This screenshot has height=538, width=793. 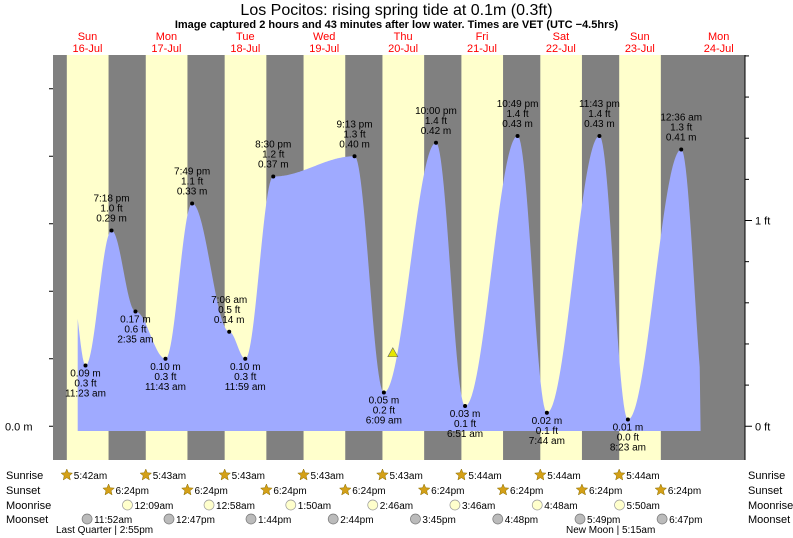 What do you see at coordinates (88, 49) in the screenshot?
I see `day-date-label: 16-Jul` at bounding box center [88, 49].